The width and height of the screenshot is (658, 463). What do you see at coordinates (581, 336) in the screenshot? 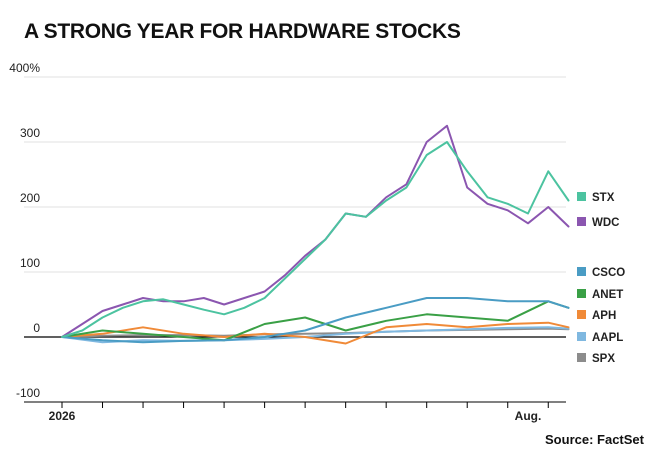
I see `legend-swatch-aapl` at bounding box center [581, 336].